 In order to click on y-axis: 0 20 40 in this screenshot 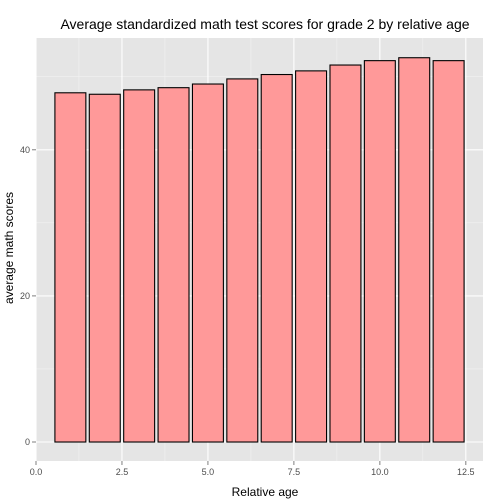, I will do `click(28, 296)`.